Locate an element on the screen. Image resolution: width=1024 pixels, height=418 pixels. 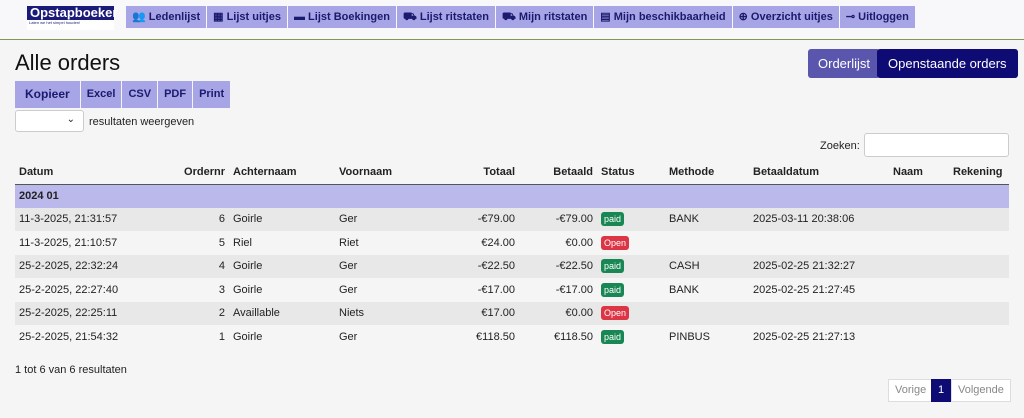
export-print-button: Print is located at coordinates (212, 94).